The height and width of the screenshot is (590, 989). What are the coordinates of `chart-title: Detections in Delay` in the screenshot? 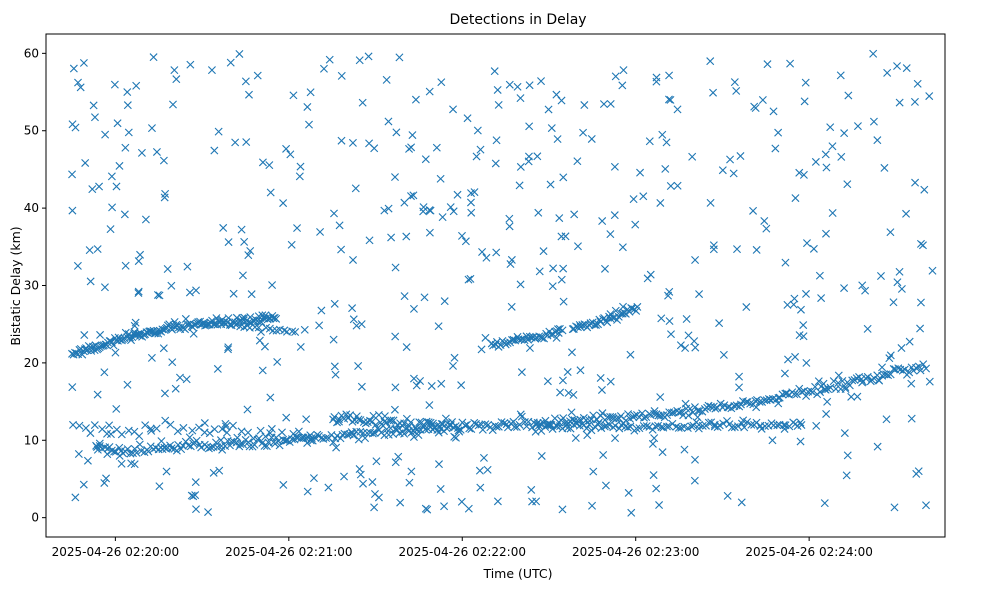 It's located at (517, 20).